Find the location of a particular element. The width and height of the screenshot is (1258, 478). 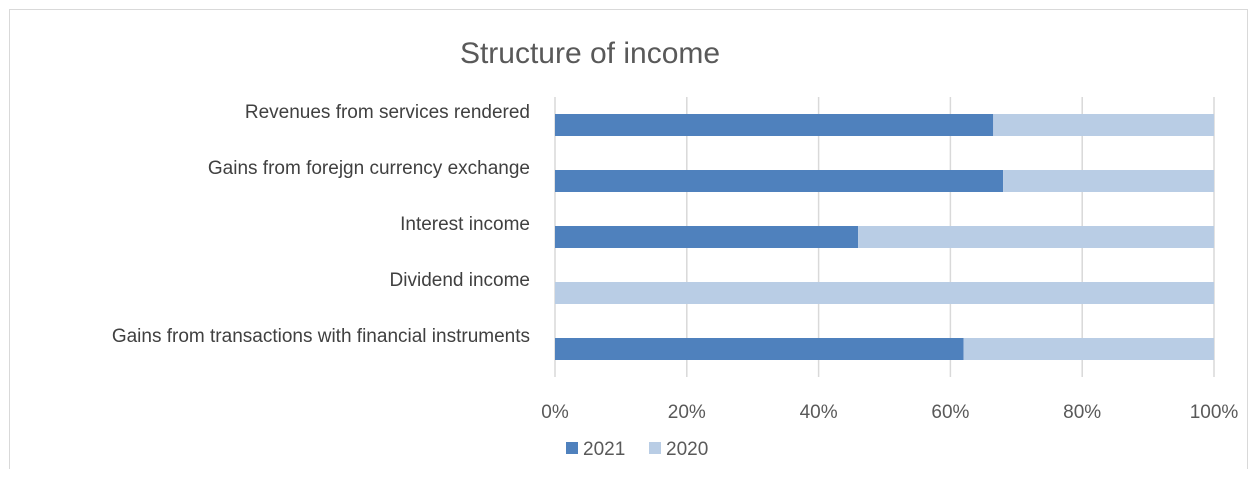

chart-title: Structure of income is located at coordinates (590, 53).